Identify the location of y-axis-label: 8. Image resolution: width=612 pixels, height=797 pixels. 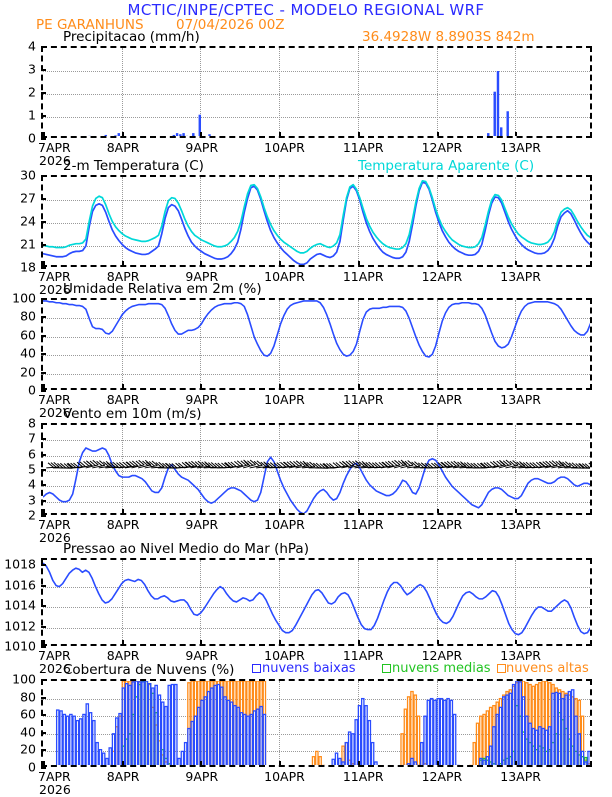
(18, 423).